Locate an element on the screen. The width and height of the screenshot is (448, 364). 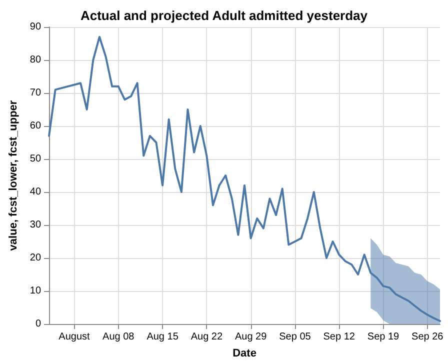
x-tick-label: Sep 12 is located at coordinates (339, 337).